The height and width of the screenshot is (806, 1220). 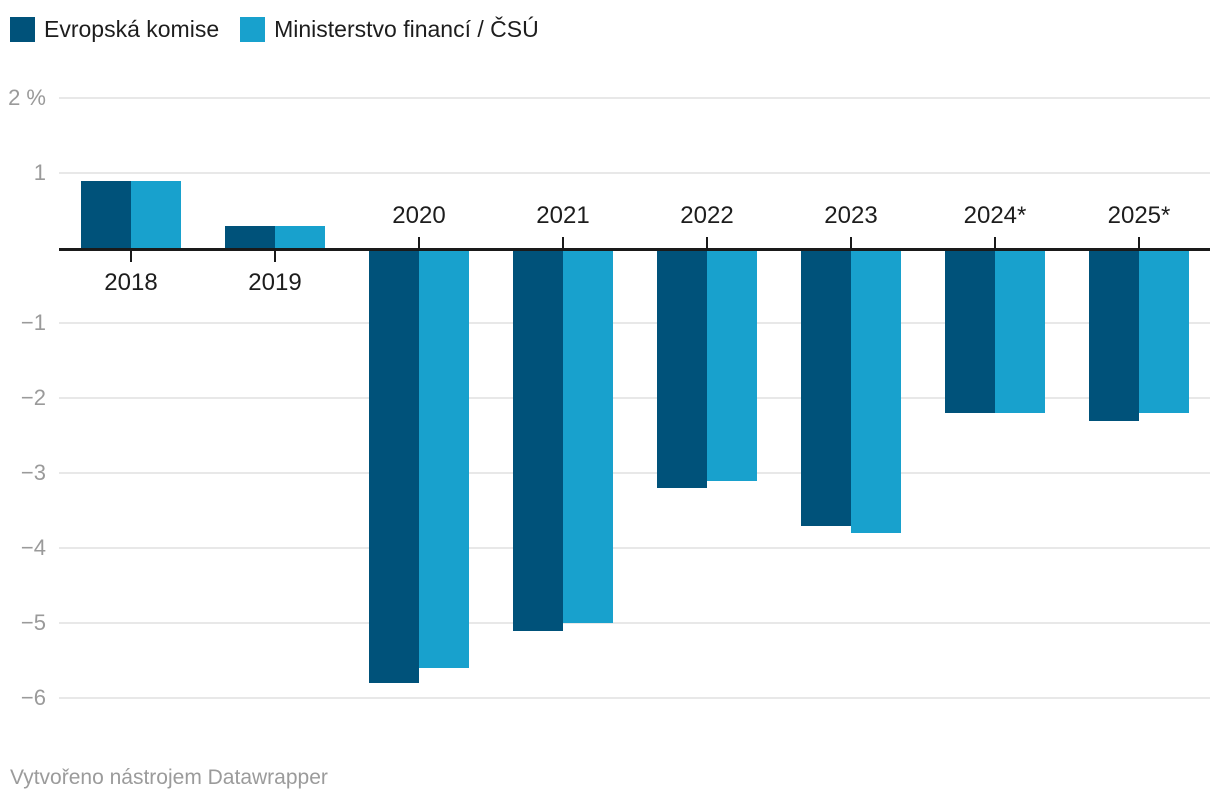 I want to click on bar-2023-series1, so click(x=876, y=392).